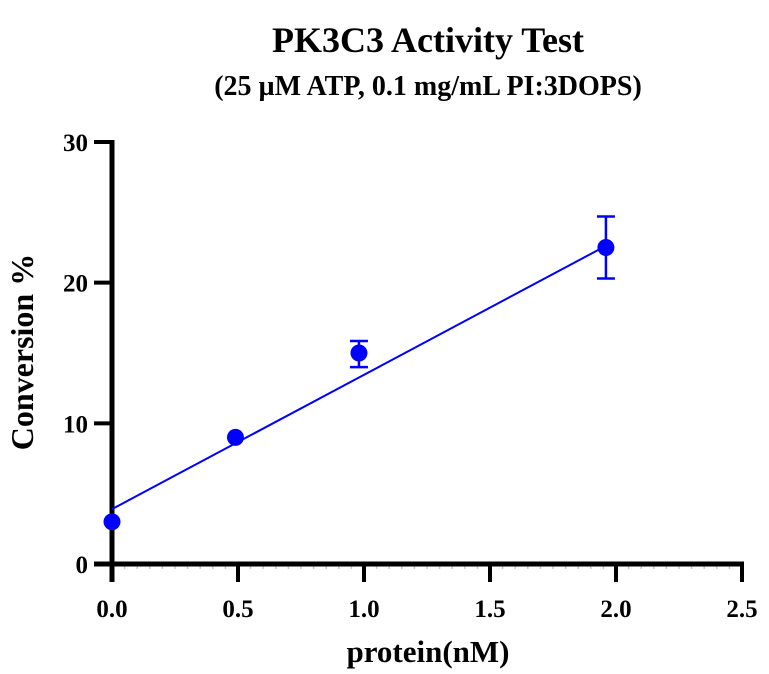 This screenshot has height=674, width=769. What do you see at coordinates (427, 593) in the screenshot?
I see `x-ticks: 0.0 0.5 1.0 1.5 2.0 2.5` at bounding box center [427, 593].